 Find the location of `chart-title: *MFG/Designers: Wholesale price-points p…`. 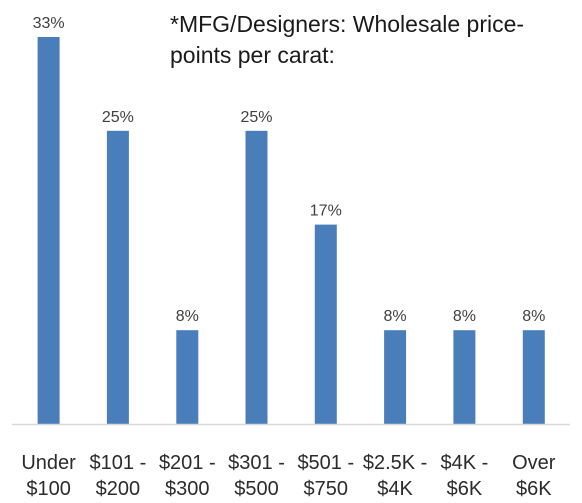

chart-title: *MFG/Designers: Wholesale price-points p… is located at coordinates (347, 39).